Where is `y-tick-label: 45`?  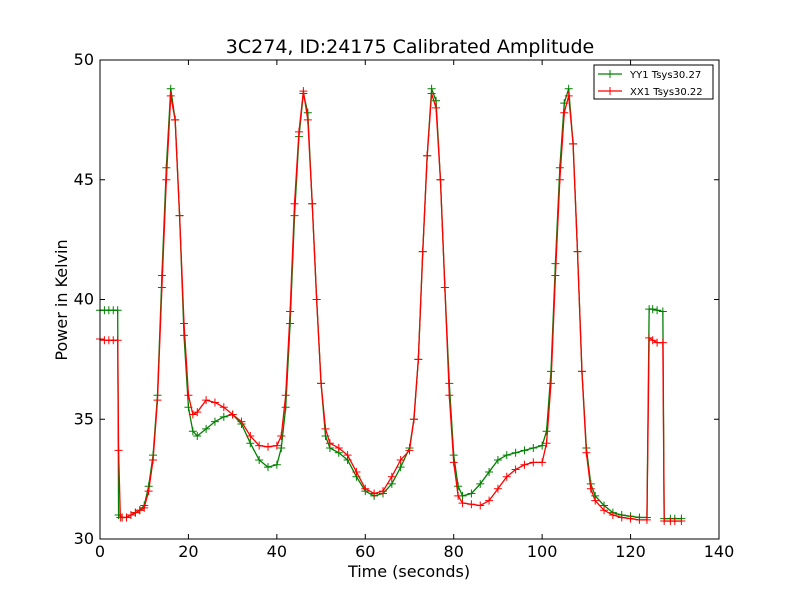 y-tick-label: 45 is located at coordinates (84, 179).